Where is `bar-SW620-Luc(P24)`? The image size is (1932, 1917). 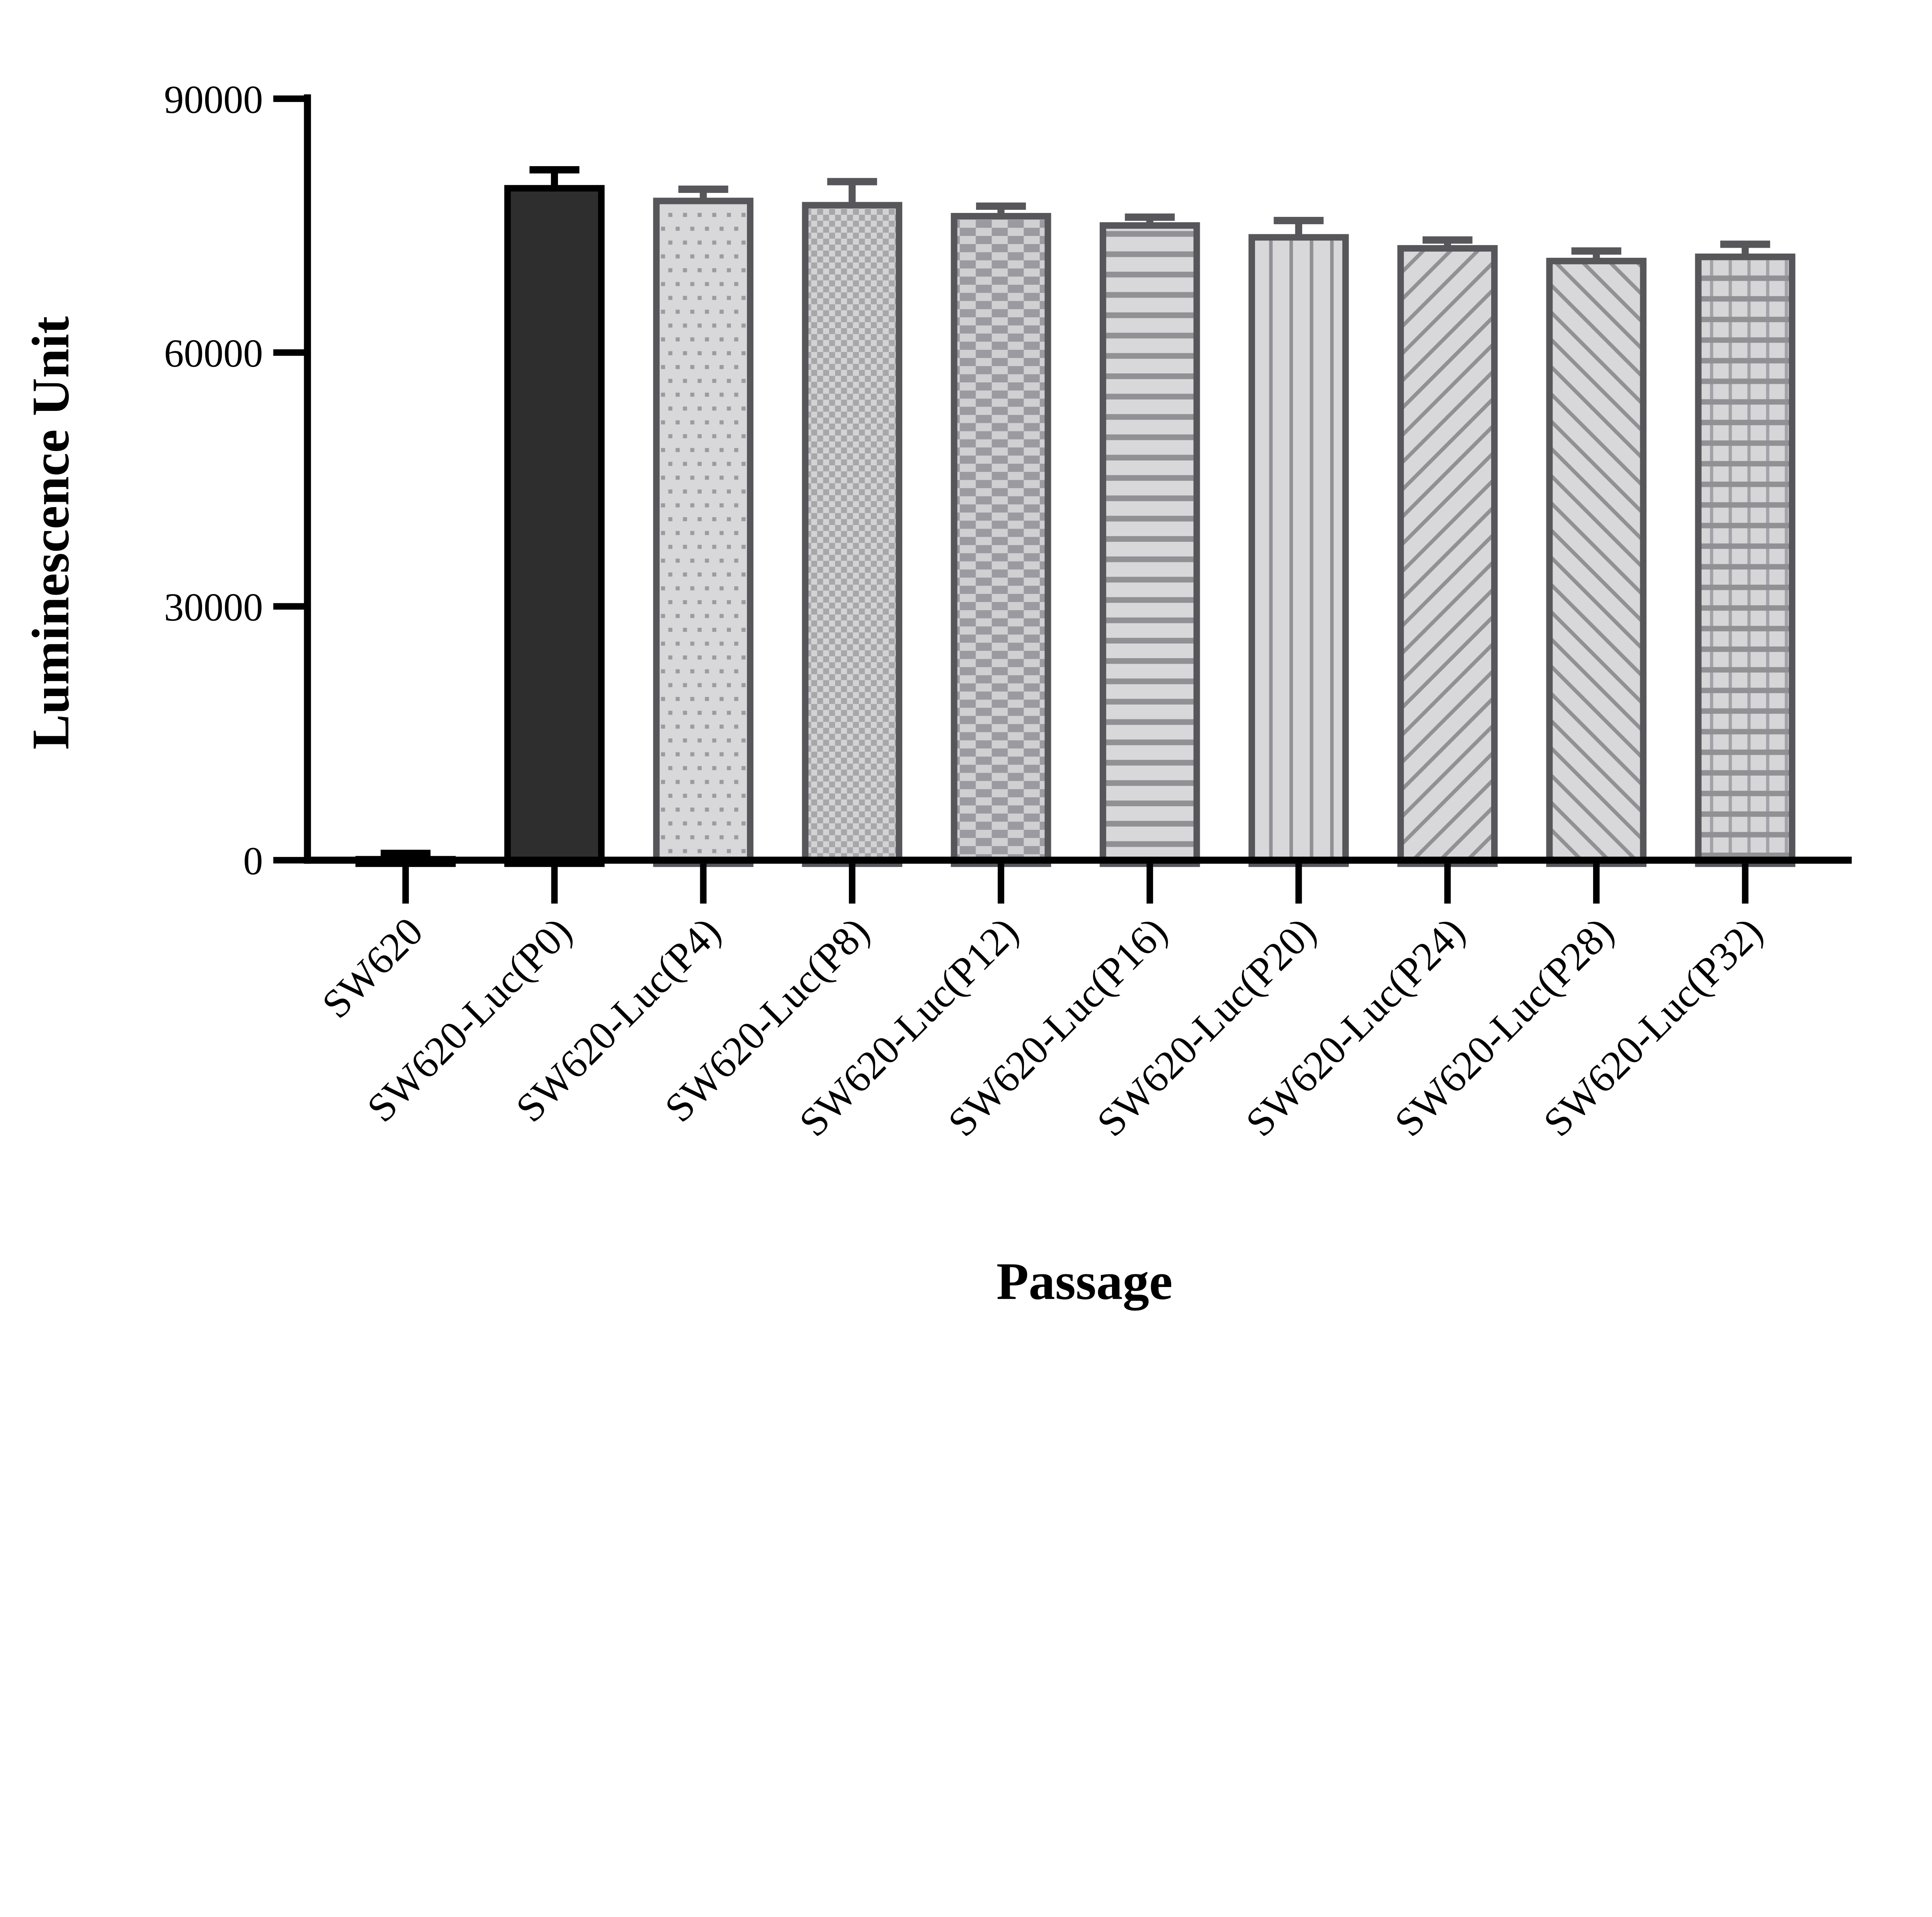 bar-SW620-Luc(P24) is located at coordinates (1447, 556).